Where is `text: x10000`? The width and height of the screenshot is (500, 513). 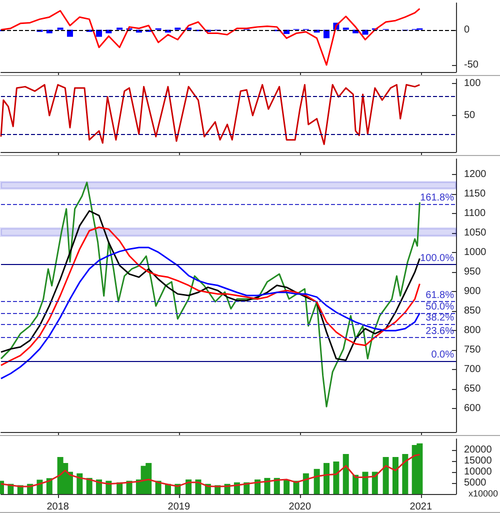
text: x10000 is located at coordinates (483, 493).